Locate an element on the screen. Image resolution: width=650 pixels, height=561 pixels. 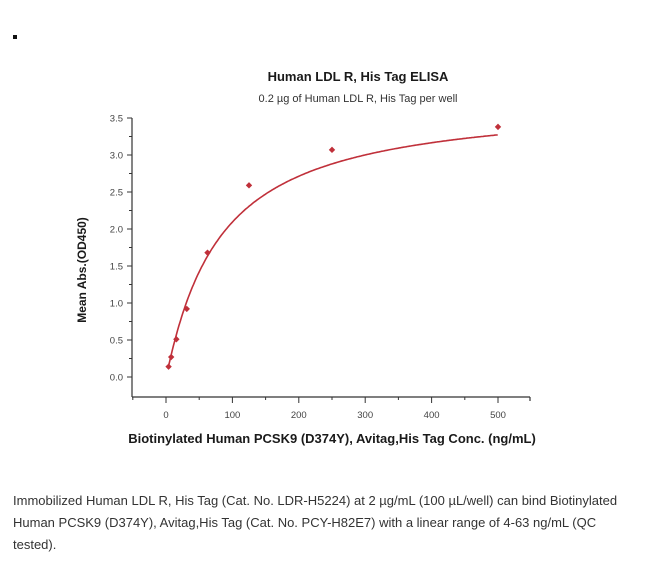
svg-text: 2.0 is located at coordinates (116, 230).